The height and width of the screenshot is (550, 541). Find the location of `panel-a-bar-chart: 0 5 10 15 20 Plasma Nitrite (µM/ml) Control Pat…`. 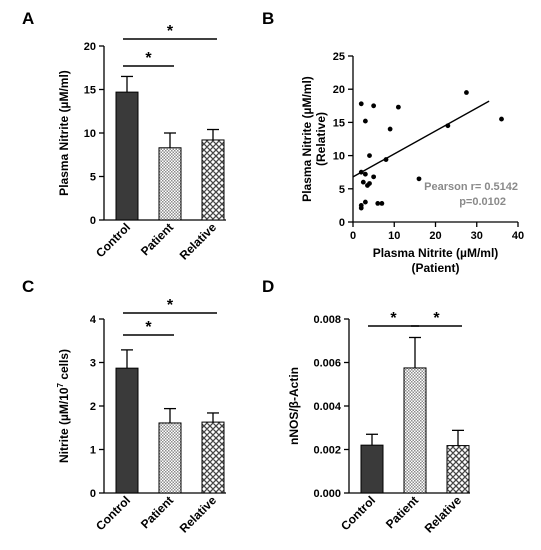

panel-a-bar-chart: 0 5 10 15 20 Plasma Nitrite (µM/ml) Control Pat… is located at coordinates (141, 143).